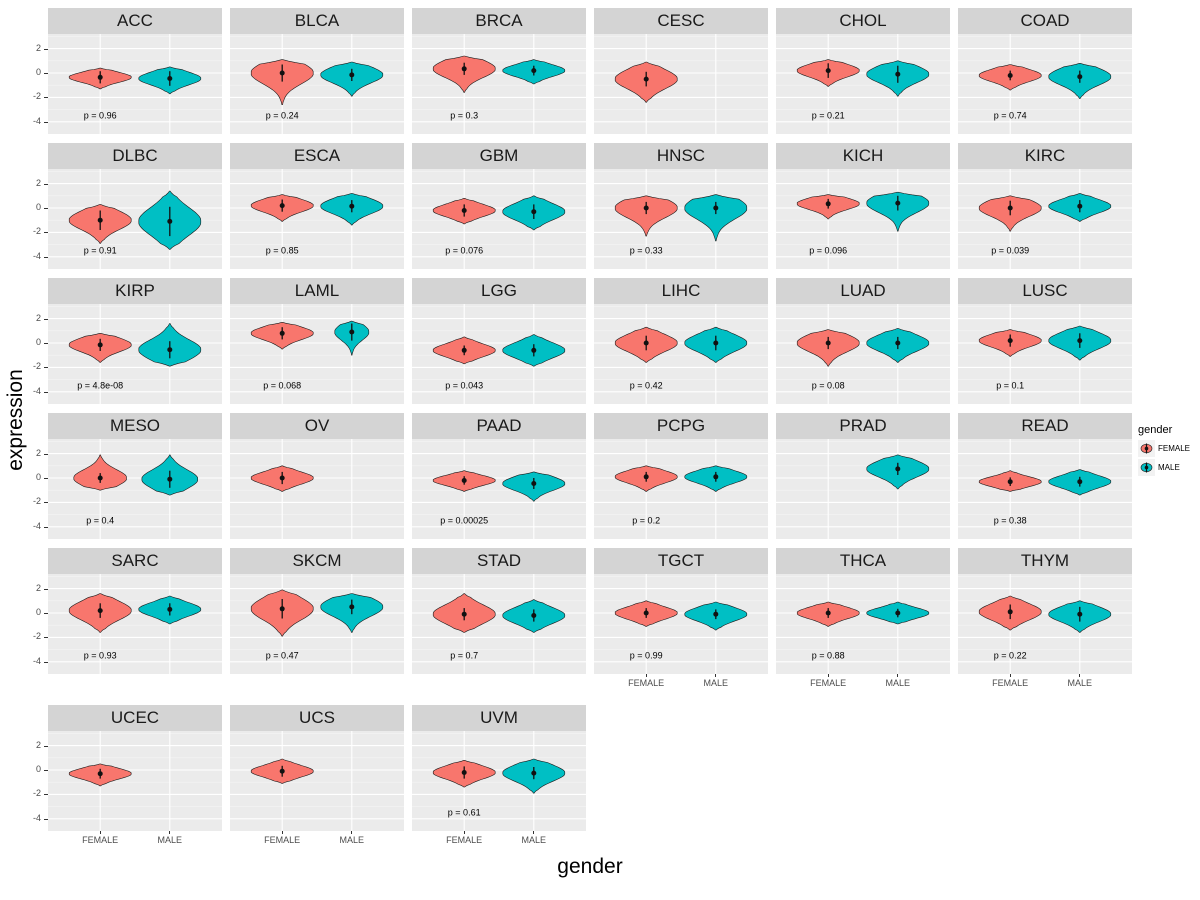 The image size is (1200, 900). What do you see at coordinates (135, 624) in the screenshot?
I see `facet-panel: p = 0.93` at bounding box center [135, 624].